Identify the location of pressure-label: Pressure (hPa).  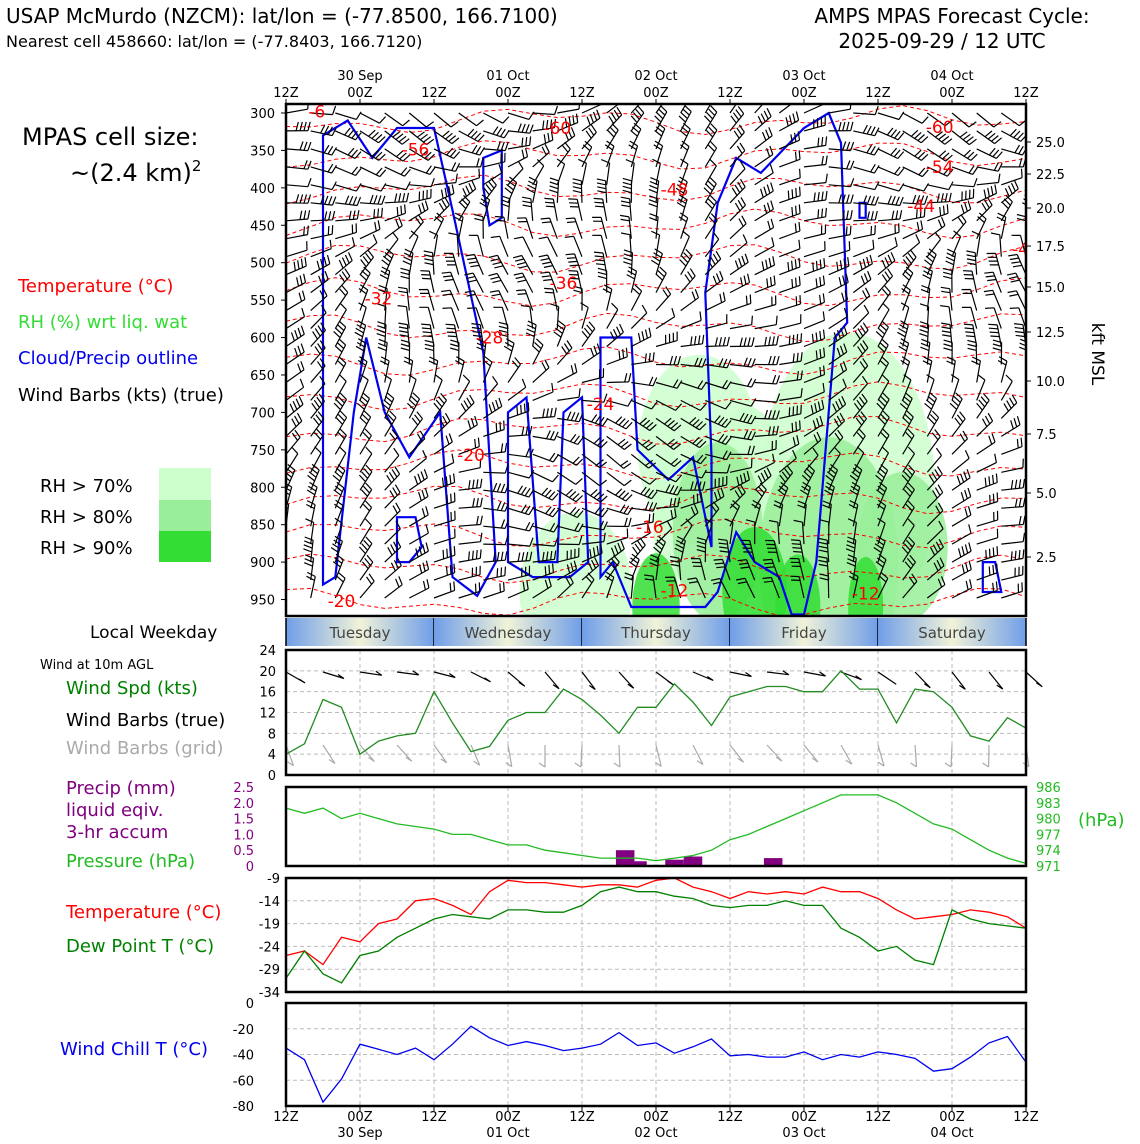
(130, 861).